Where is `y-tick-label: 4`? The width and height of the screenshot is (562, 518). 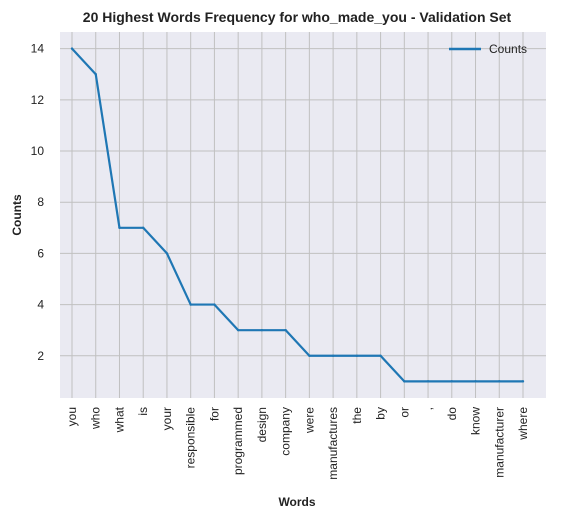 y-tick-label: 4 is located at coordinates (40, 305).